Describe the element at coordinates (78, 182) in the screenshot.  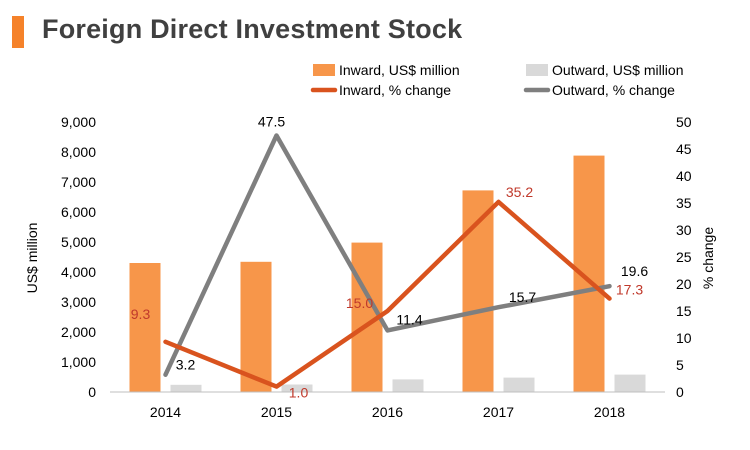
I see `left-axis-tick-label: 7,000` at that location.